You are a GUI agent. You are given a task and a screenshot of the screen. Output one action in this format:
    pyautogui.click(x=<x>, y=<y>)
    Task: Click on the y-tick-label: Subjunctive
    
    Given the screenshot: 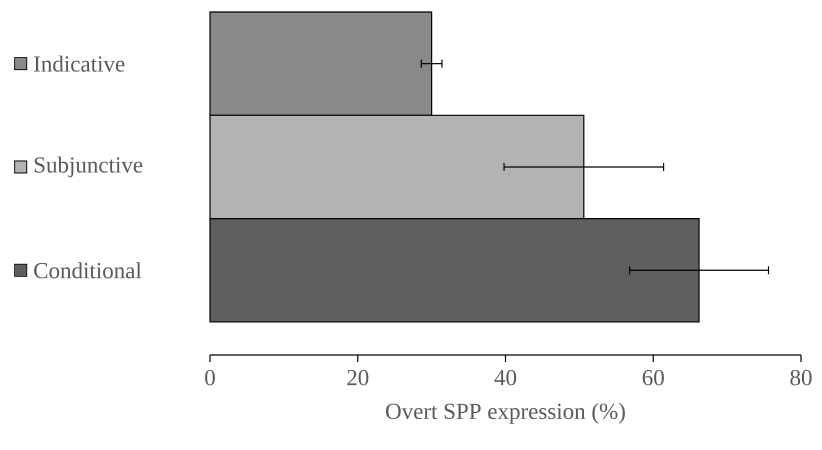 What is the action you would take?
    pyautogui.click(x=88, y=167)
    